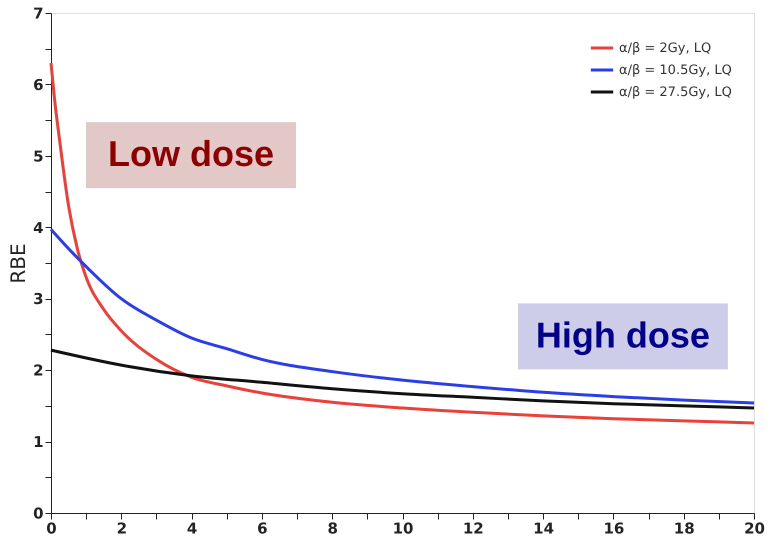  Describe the element at coordinates (192, 529) in the screenshot. I see `x-tick-label: 4` at that location.